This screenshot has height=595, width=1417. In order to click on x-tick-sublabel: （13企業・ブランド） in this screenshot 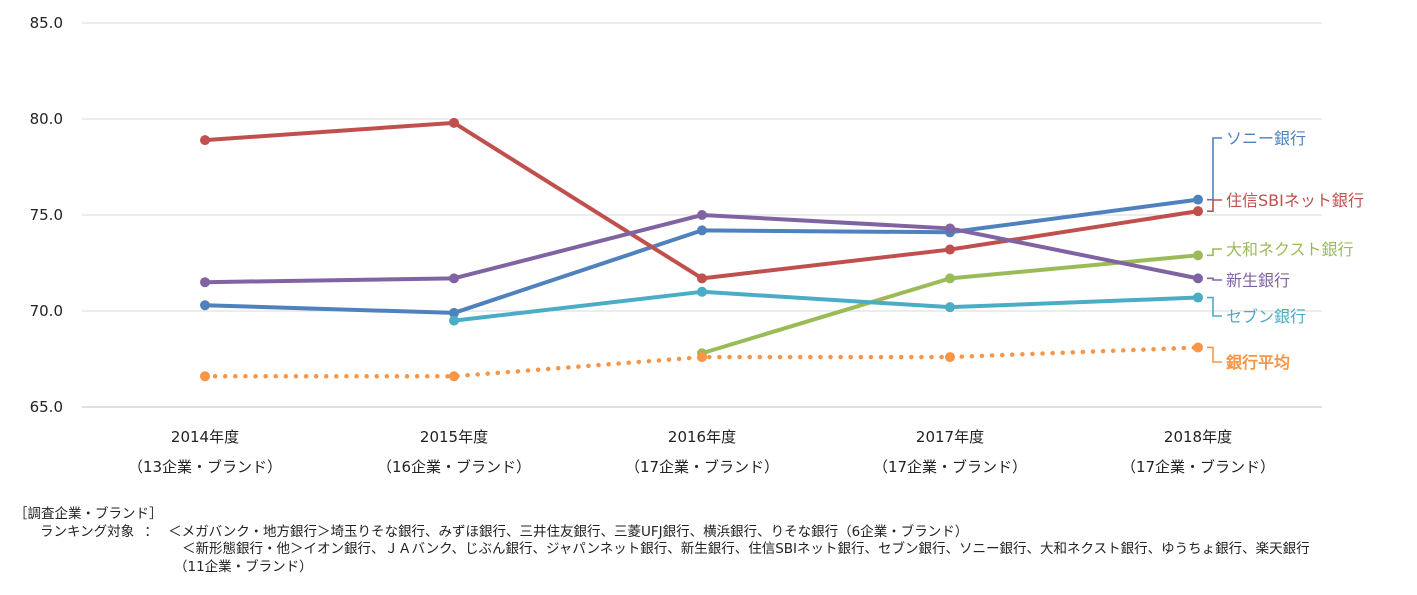, I will do `click(205, 467)`.